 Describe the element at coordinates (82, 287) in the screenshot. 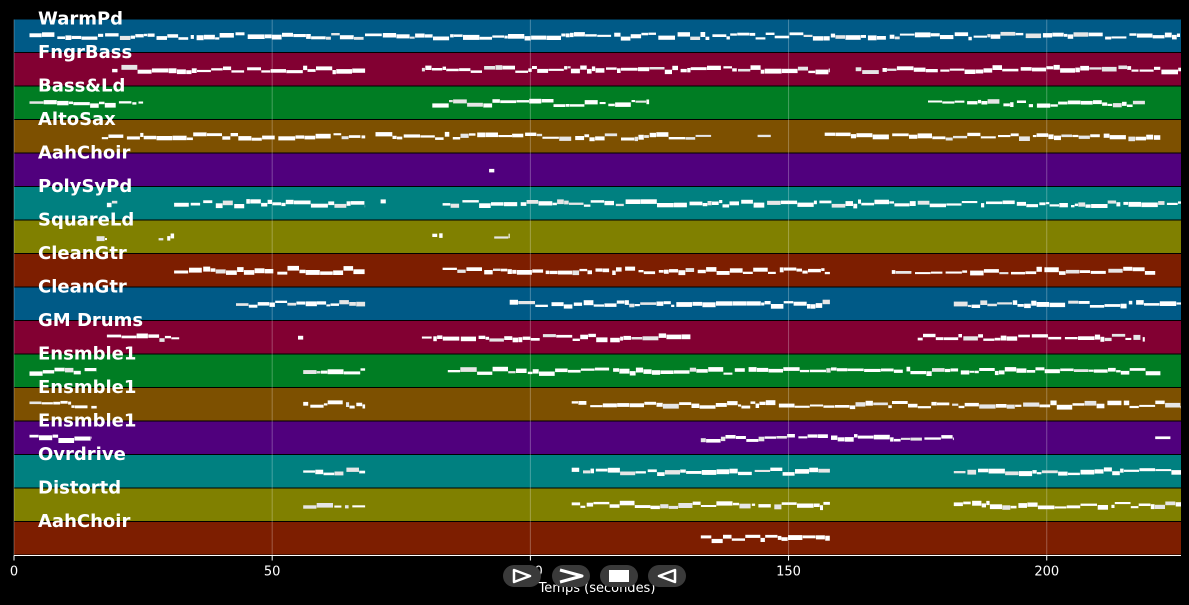

I see `track-label: CleanGtr` at that location.